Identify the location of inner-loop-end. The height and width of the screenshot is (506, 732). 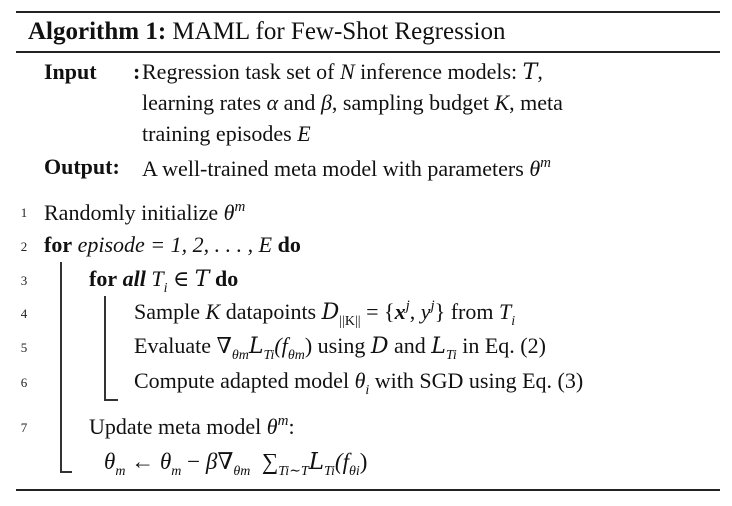
(111, 400).